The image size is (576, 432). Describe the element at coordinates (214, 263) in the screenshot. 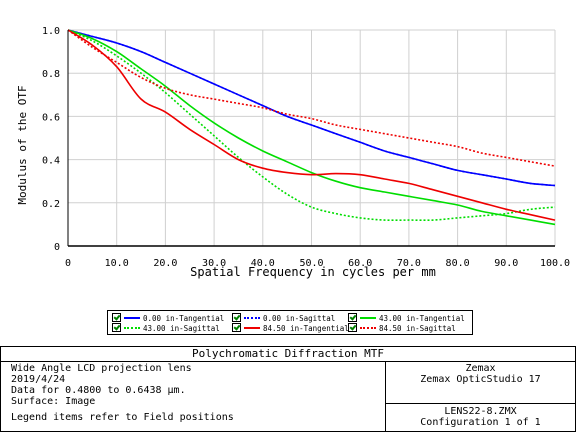

I see `x-tick-label: 30.0` at that location.